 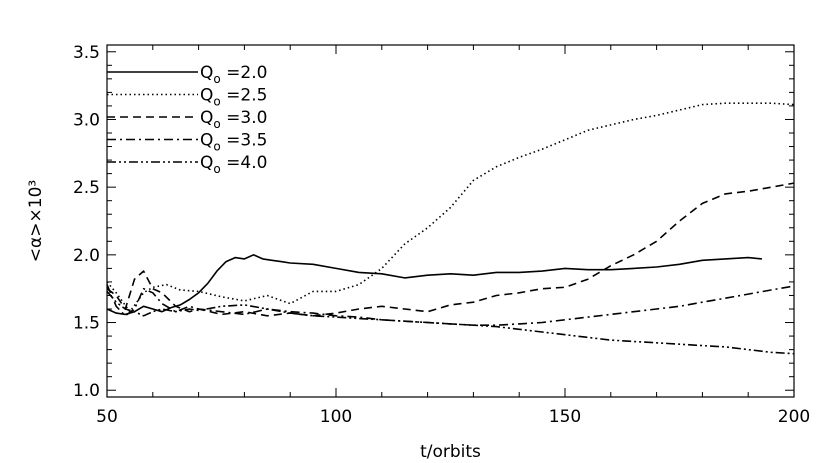 What do you see at coordinates (86, 256) in the screenshot?
I see `y-tick-label: 2.0` at bounding box center [86, 256].